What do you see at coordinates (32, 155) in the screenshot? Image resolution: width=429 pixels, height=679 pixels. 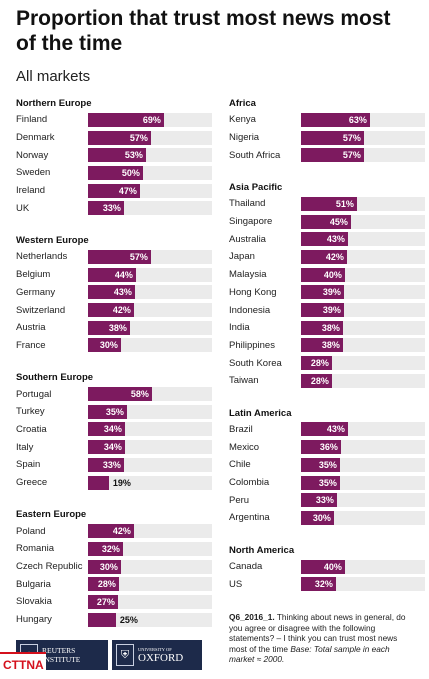 I see `country-label: Norway` at bounding box center [32, 155].